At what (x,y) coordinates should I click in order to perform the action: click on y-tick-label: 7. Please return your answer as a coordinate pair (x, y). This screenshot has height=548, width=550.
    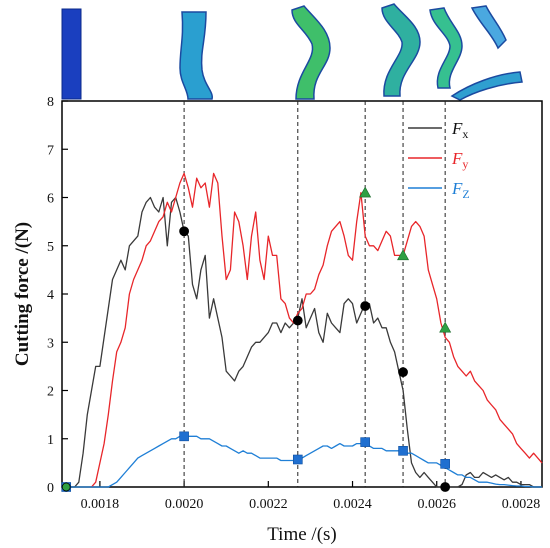
    Looking at the image, I should click on (50, 150).